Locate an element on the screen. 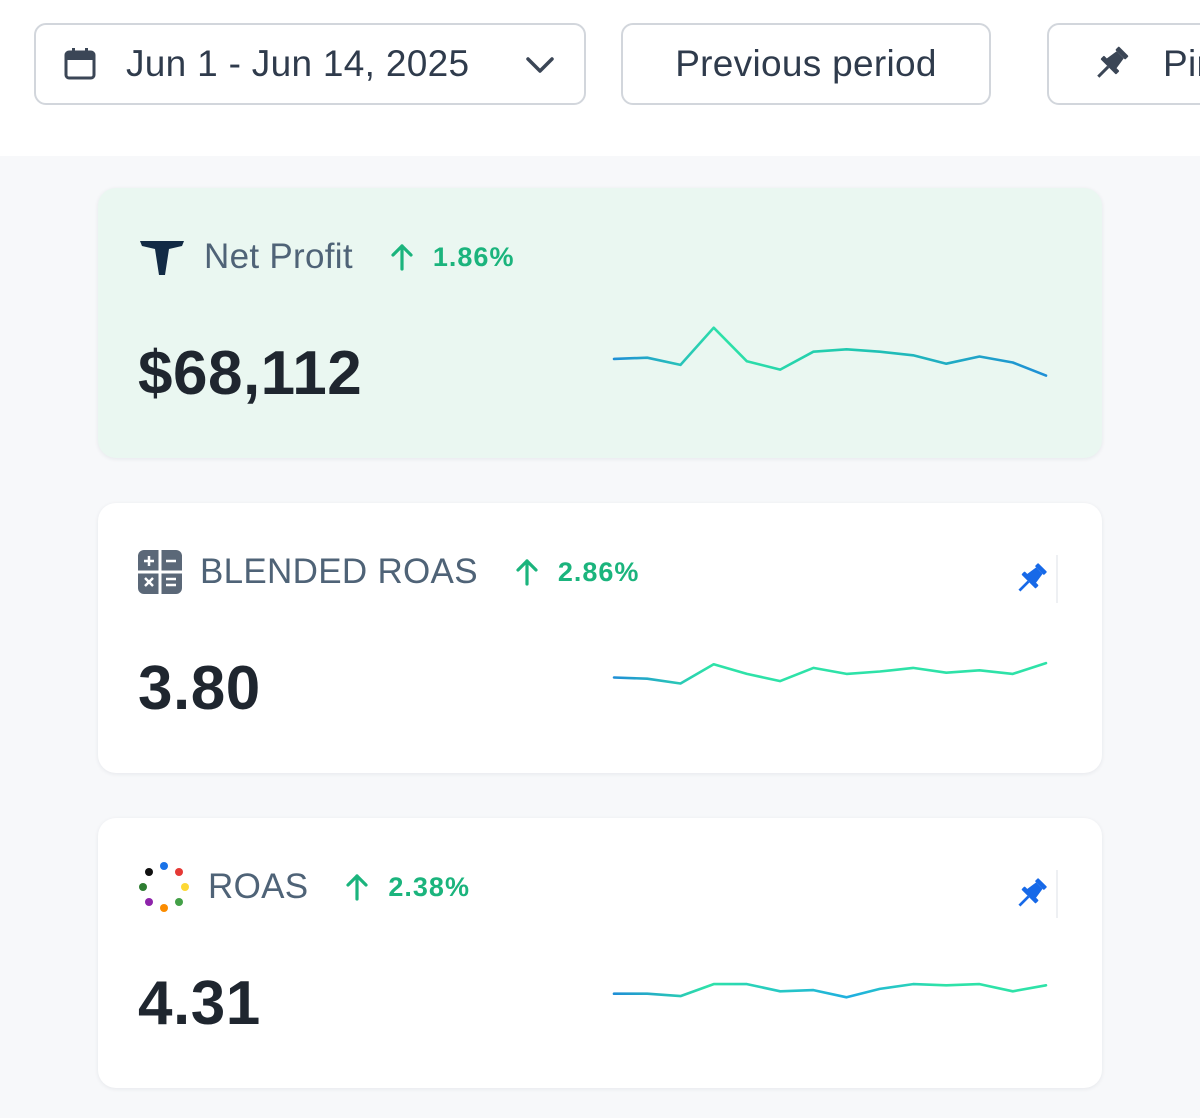 Image resolution: width=1200 pixels, height=1118 pixels. metric-header: Net Profit 1.86% is located at coordinates (326, 257).